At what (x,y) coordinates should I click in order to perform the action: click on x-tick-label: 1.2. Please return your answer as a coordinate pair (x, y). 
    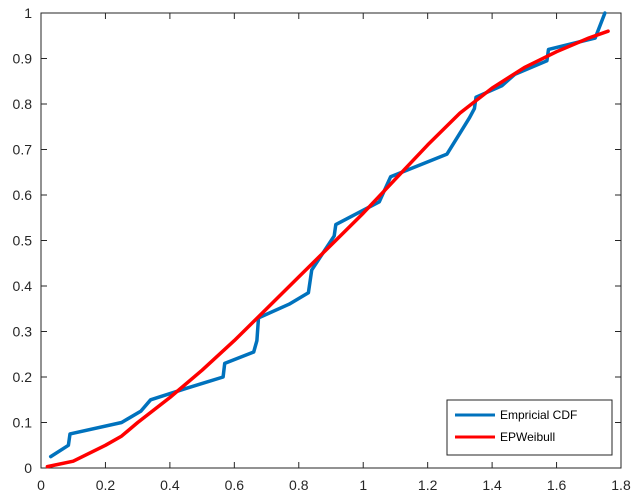
    Looking at the image, I should click on (428, 485).